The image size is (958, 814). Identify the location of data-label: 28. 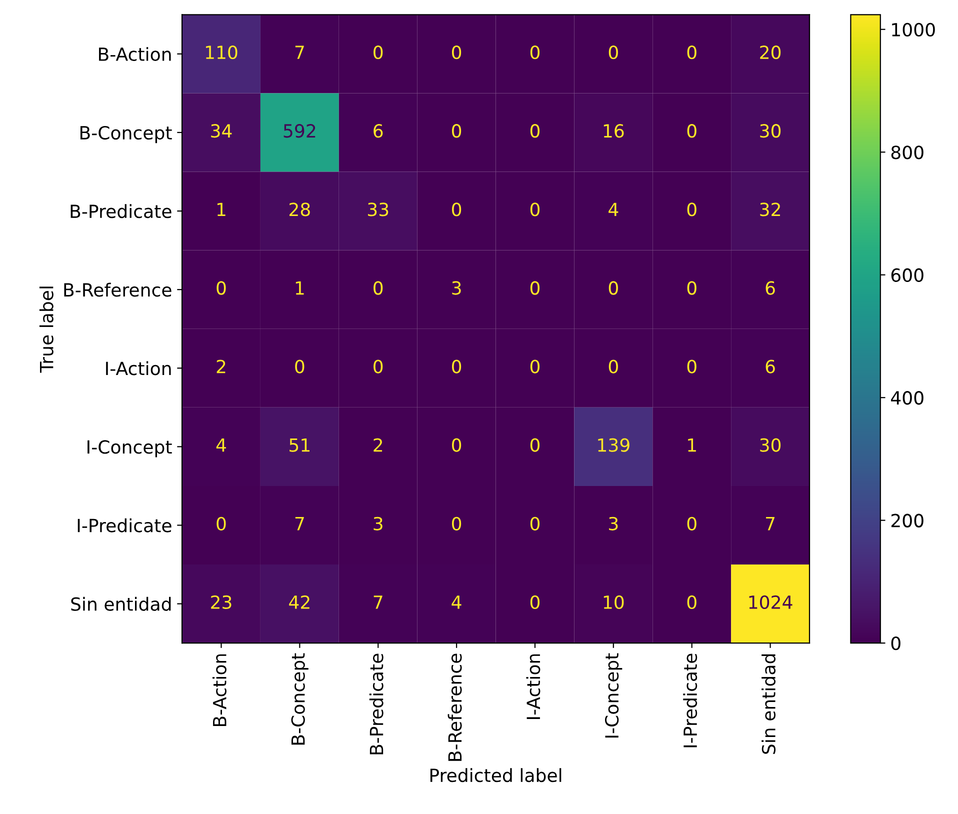
(300, 209).